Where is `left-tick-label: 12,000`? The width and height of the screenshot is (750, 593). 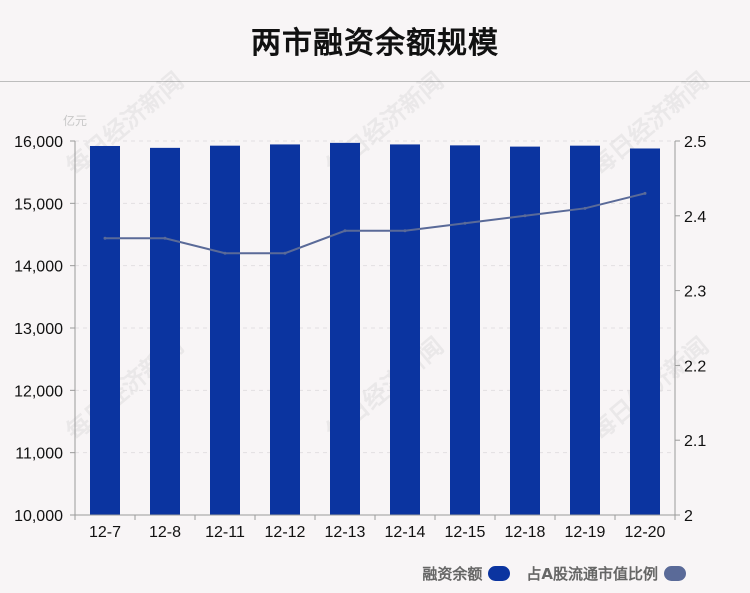
left-tick-label: 12,000 is located at coordinates (38, 391).